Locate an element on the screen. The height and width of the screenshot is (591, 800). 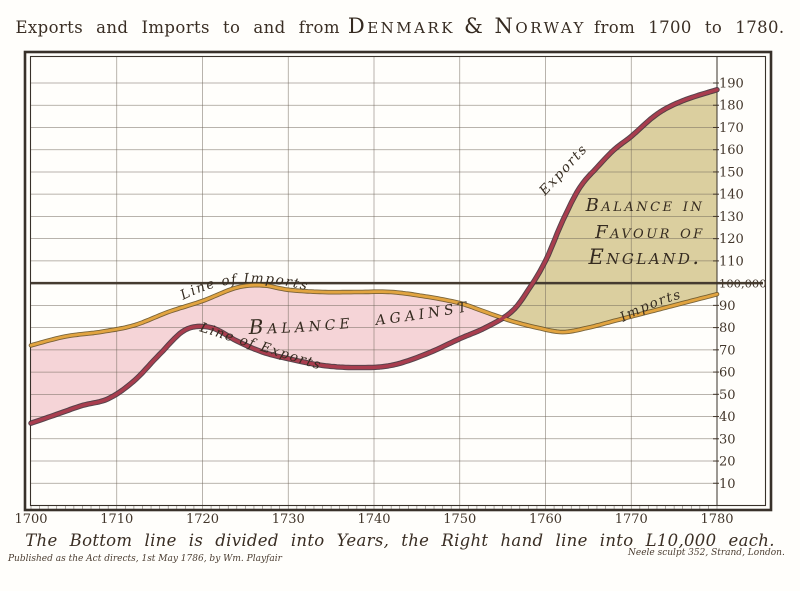
x-tick-label: 1720 is located at coordinates (202, 519).